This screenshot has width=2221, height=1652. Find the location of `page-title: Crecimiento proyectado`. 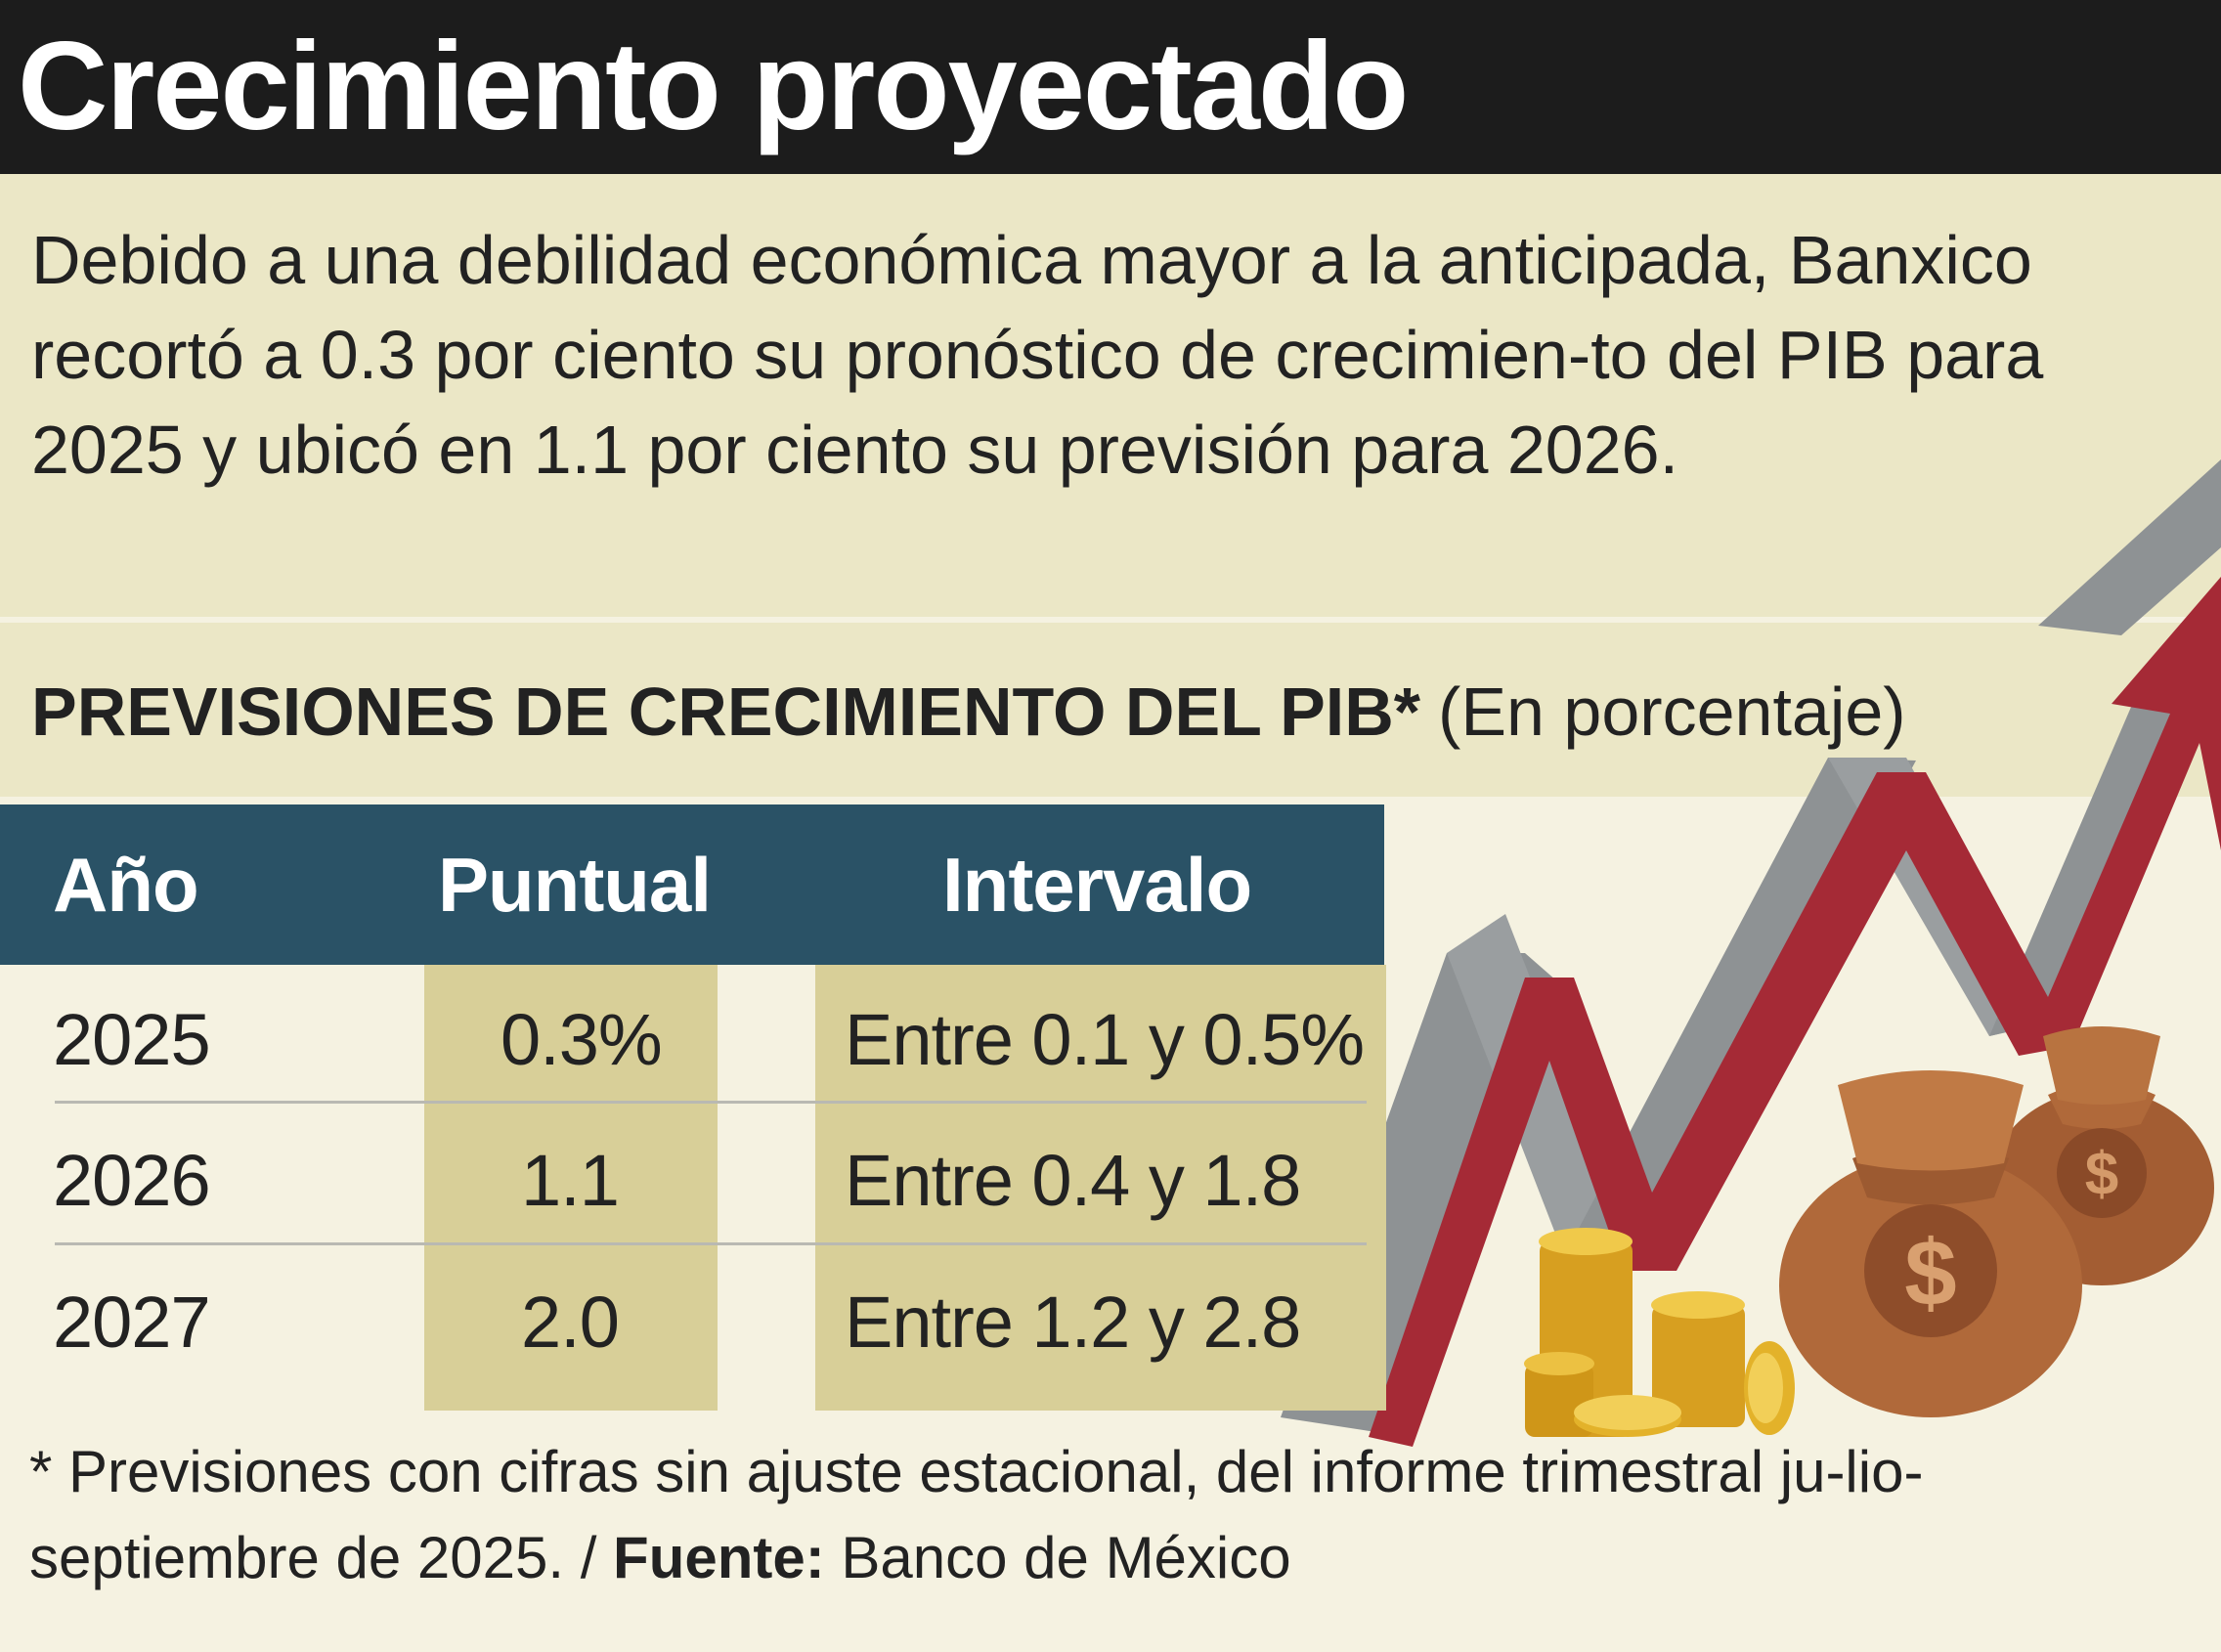

page-title: Crecimiento proyectado is located at coordinates (713, 86).